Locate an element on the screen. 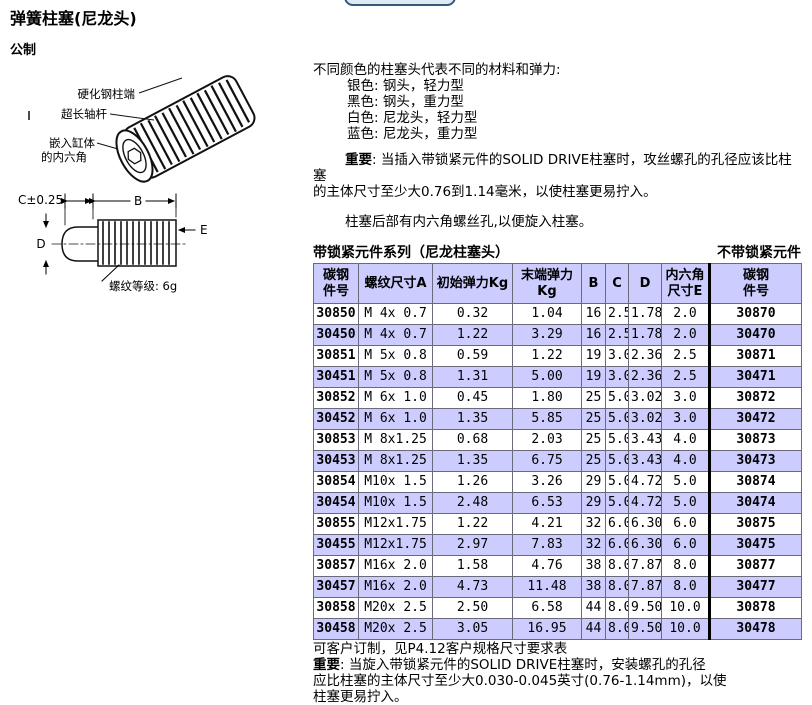 This screenshot has width=812, height=705. initial-force-cell: 2.48 is located at coordinates (472, 503).